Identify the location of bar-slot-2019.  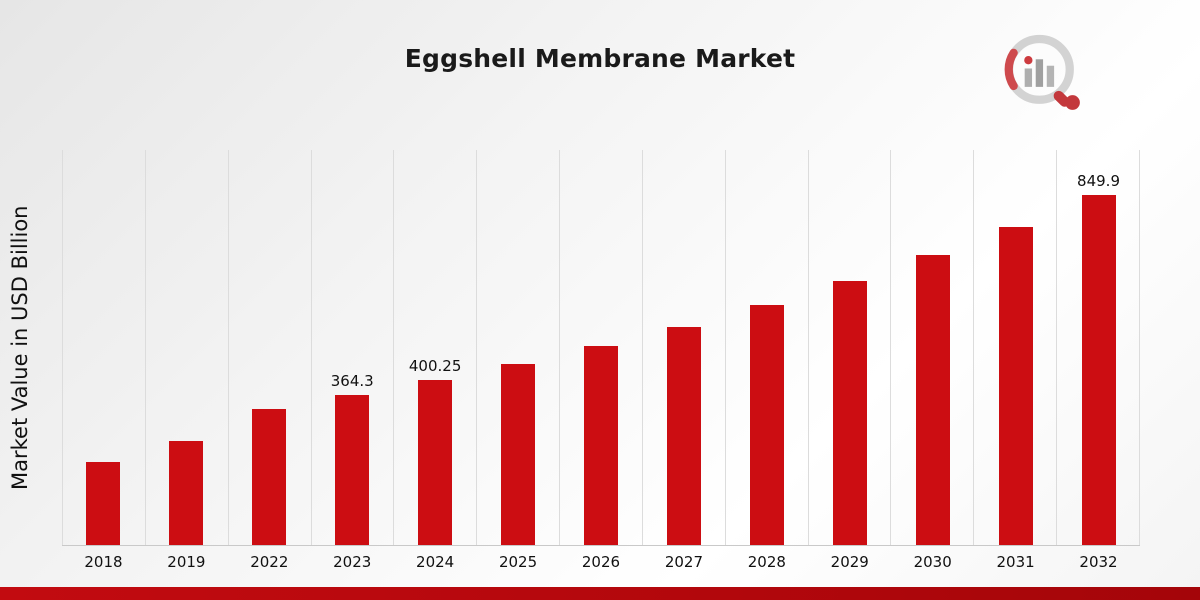
(186, 347).